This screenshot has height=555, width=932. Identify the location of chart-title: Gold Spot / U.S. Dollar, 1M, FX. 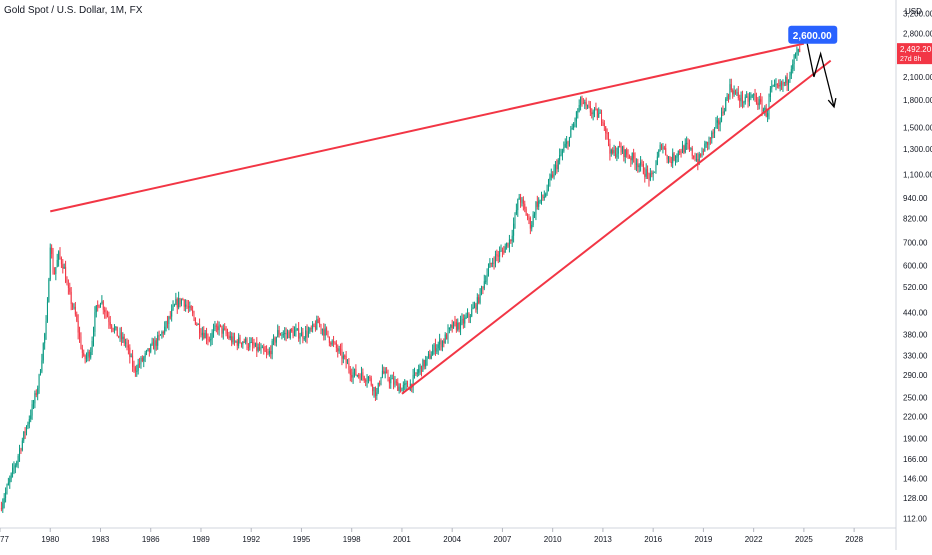
(73, 10).